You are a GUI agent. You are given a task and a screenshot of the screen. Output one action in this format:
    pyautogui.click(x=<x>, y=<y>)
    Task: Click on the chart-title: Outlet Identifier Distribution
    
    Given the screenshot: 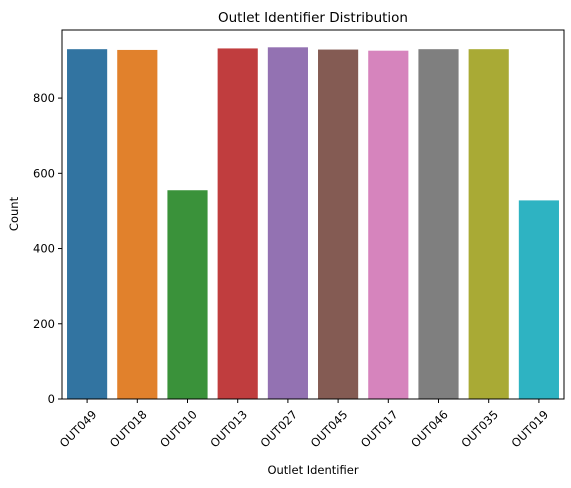 What is the action you would take?
    pyautogui.click(x=313, y=18)
    